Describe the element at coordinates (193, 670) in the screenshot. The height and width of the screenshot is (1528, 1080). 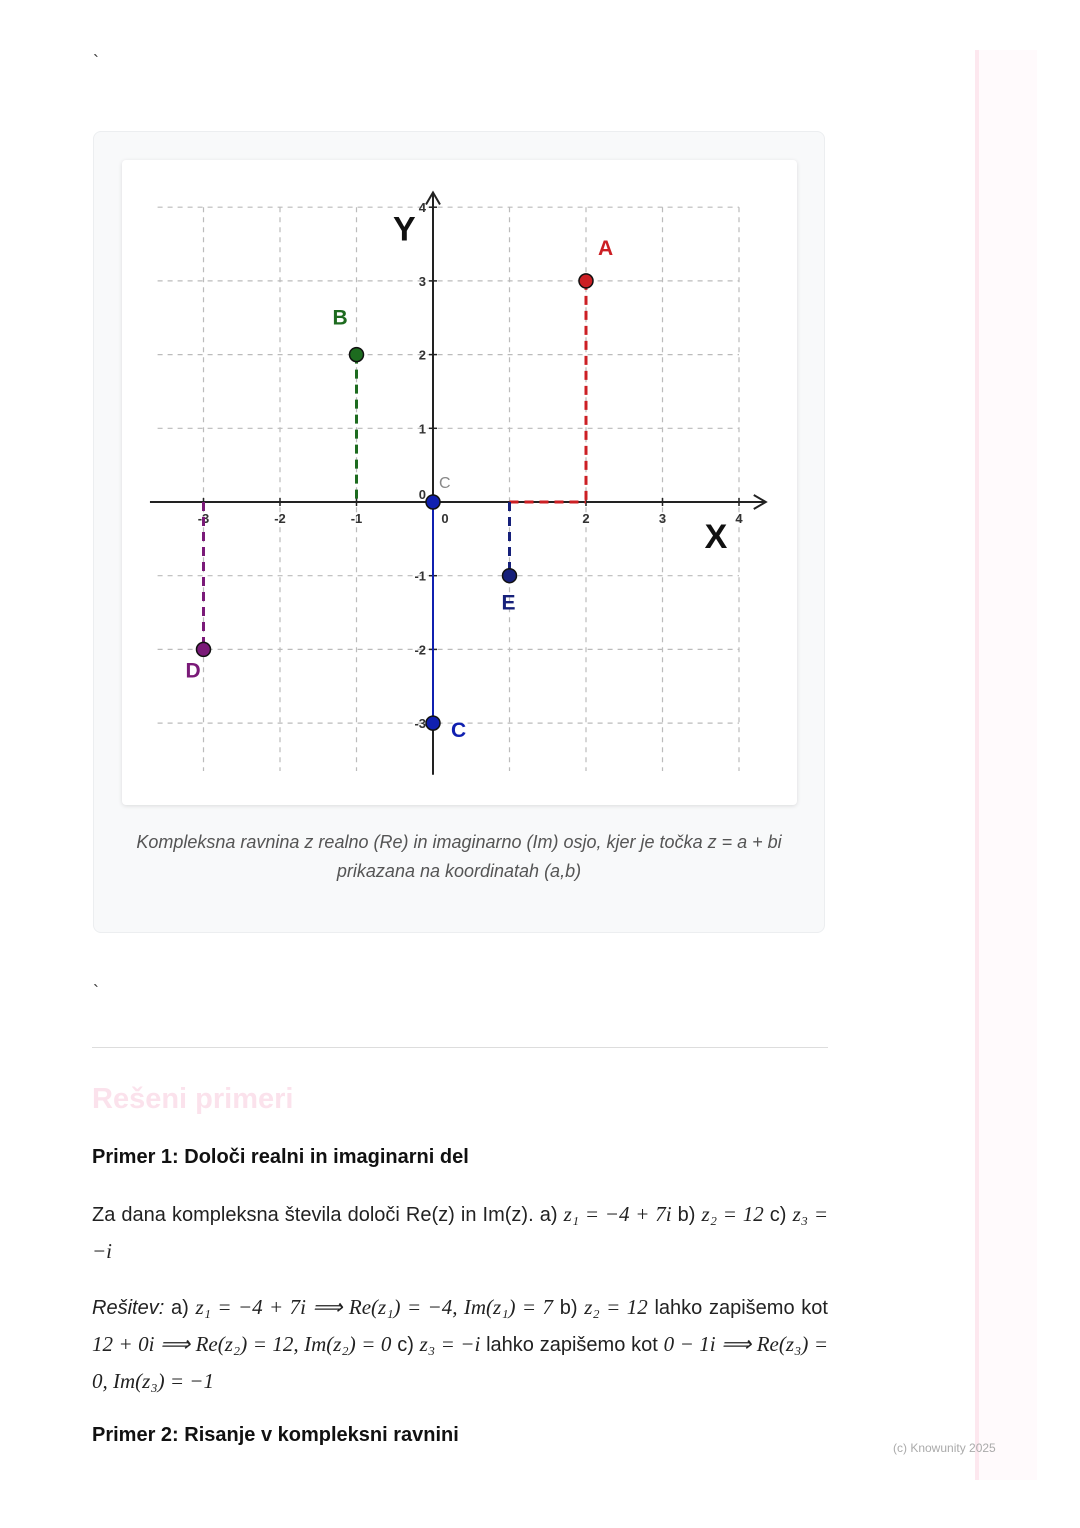
I see `point-label: D` at that location.